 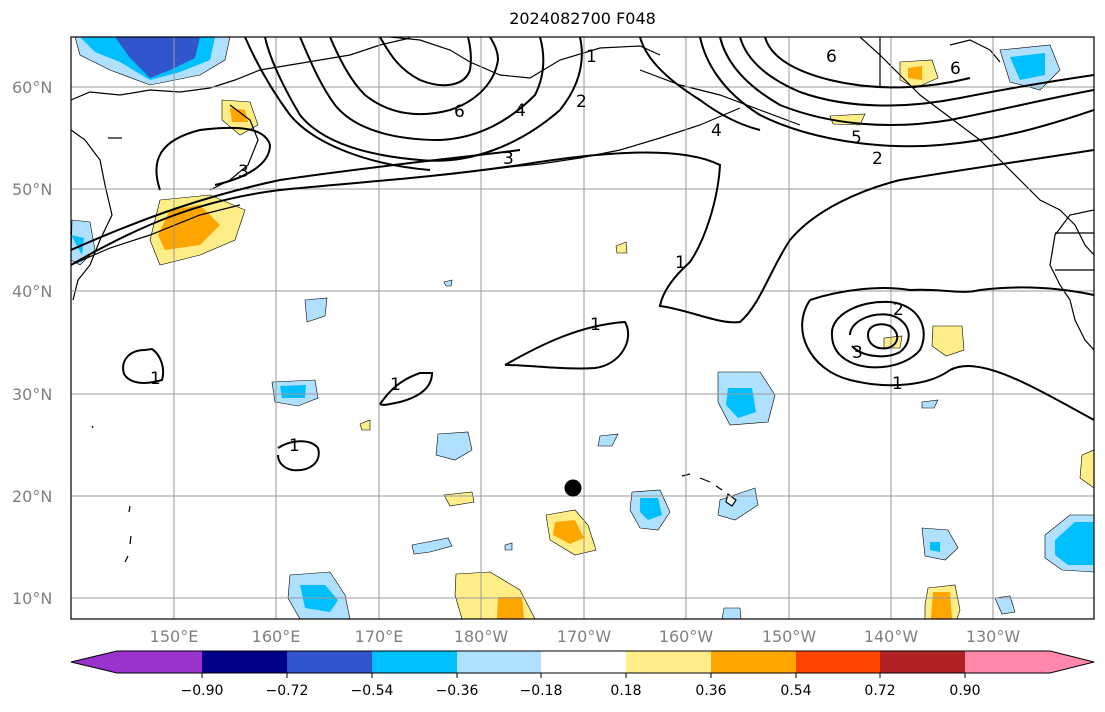 I want to click on lat-label: 60°N, so click(x=32, y=87).